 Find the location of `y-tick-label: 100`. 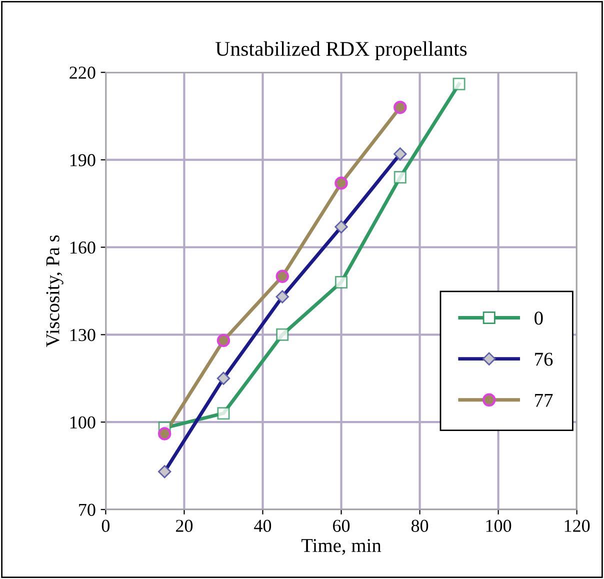

y-tick-label: 100 is located at coordinates (83, 422).